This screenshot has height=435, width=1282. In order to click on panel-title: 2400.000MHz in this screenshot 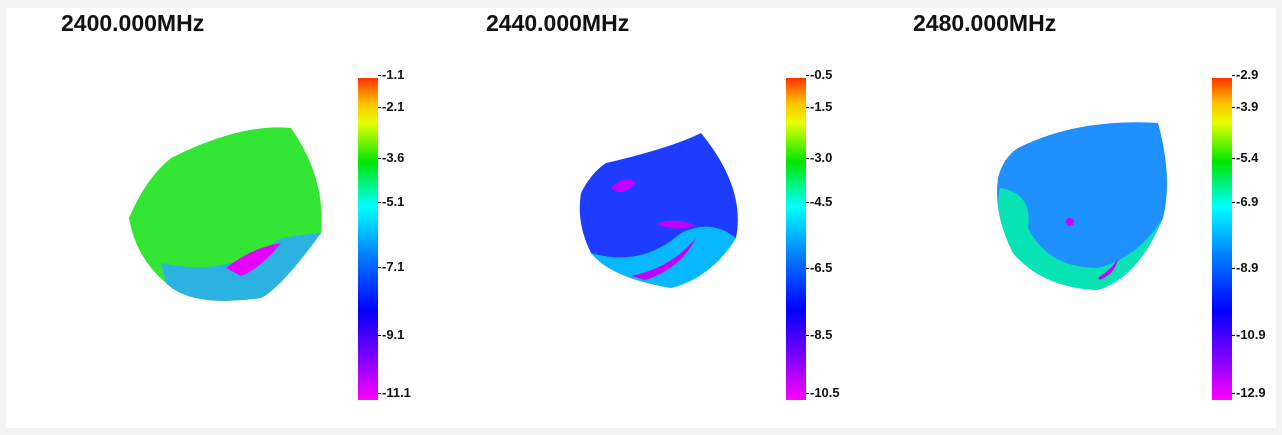, I will do `click(133, 23)`.